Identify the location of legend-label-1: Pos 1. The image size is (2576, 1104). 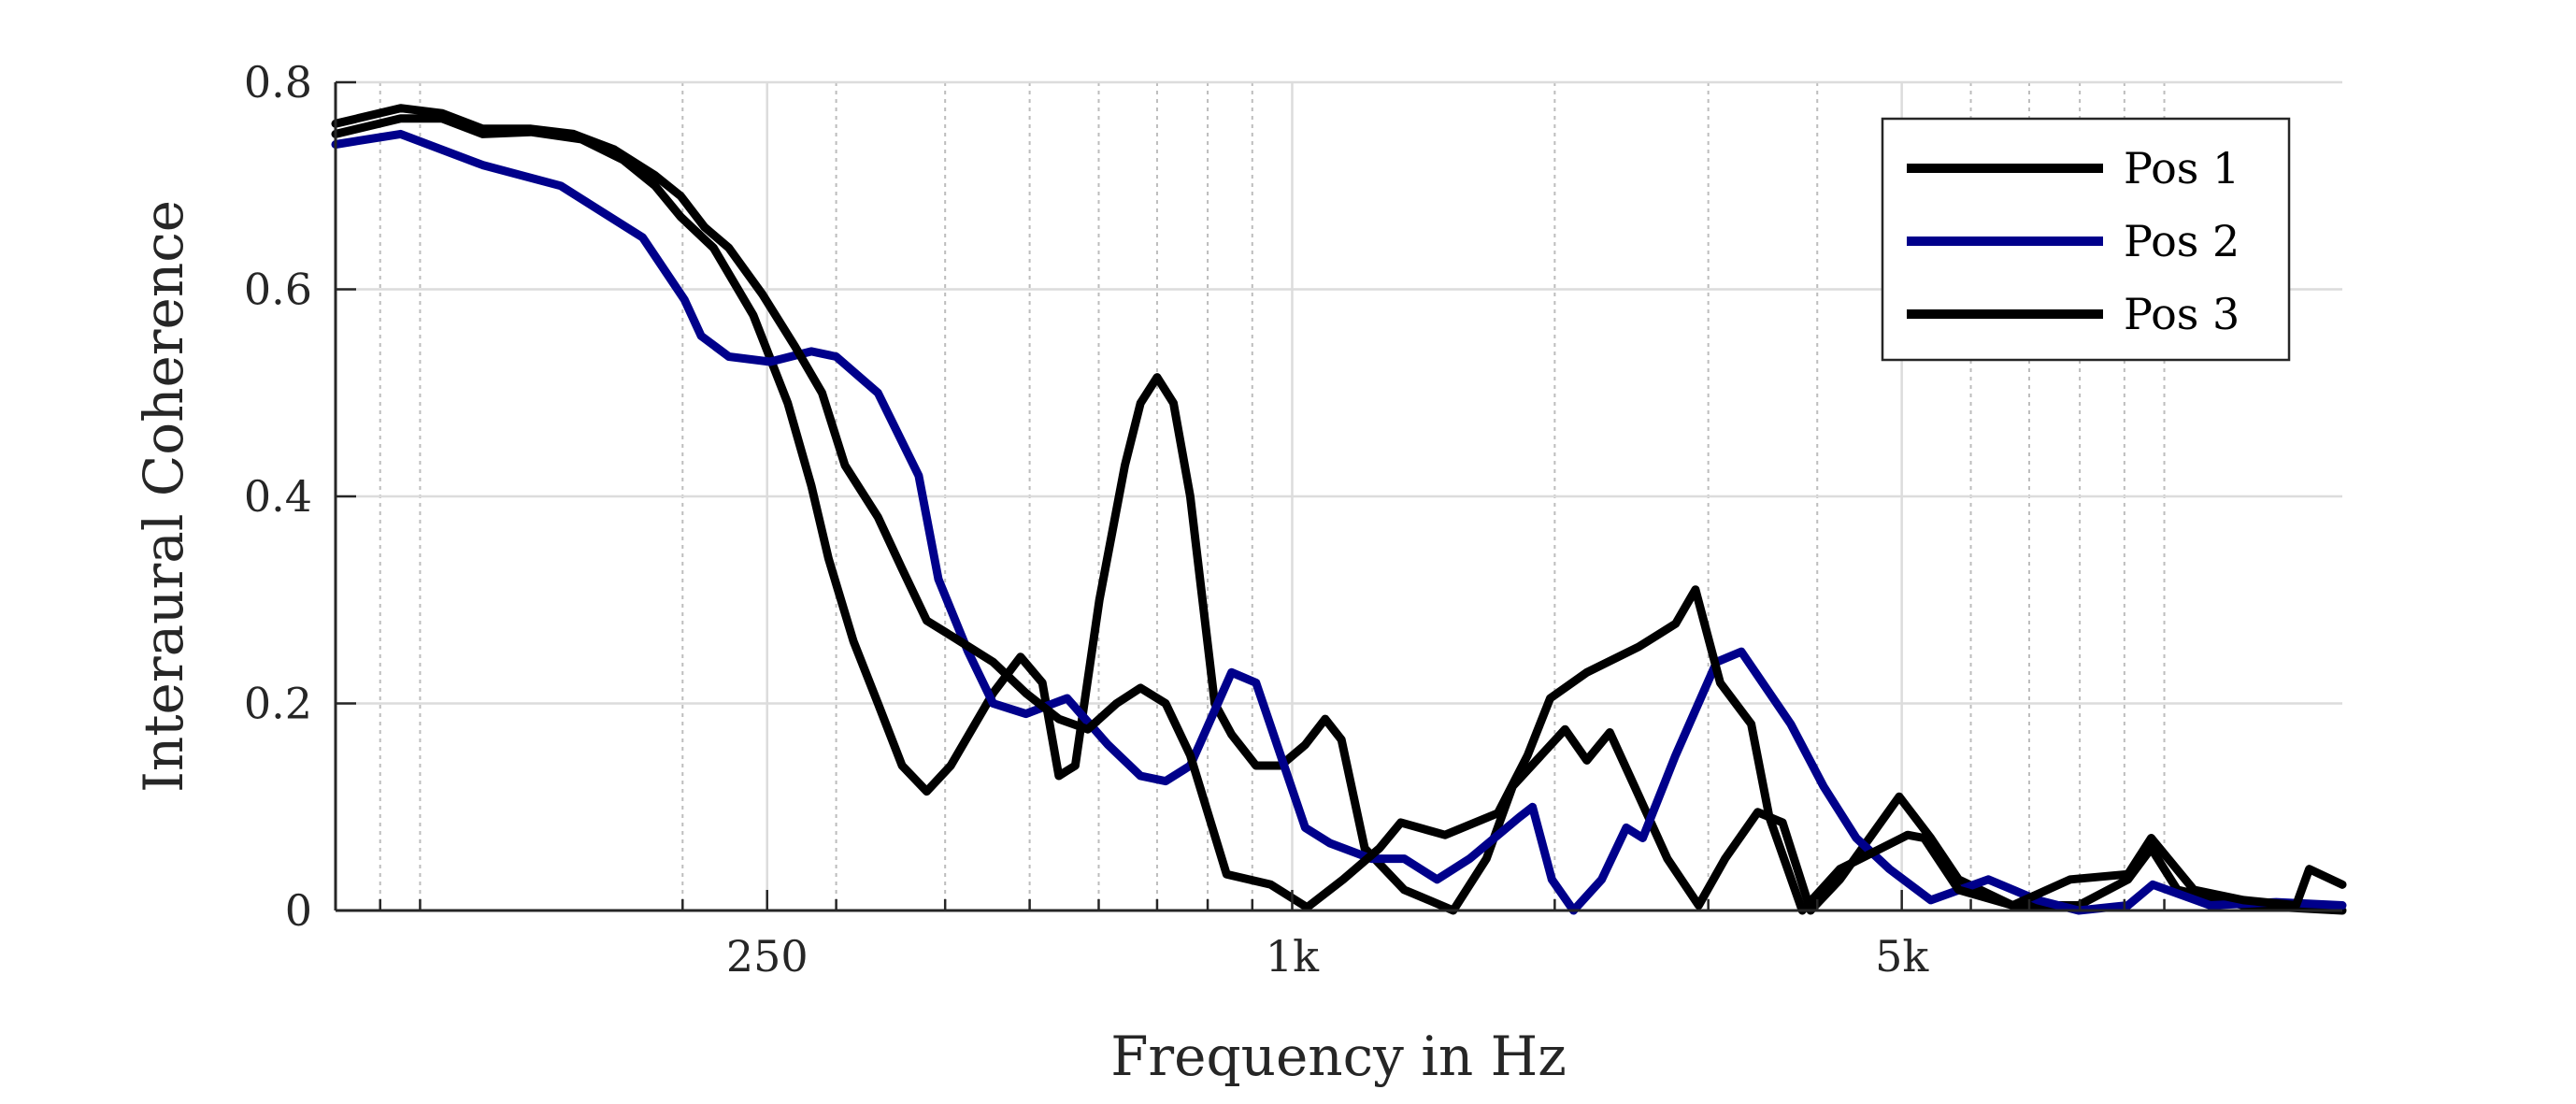
(2182, 168).